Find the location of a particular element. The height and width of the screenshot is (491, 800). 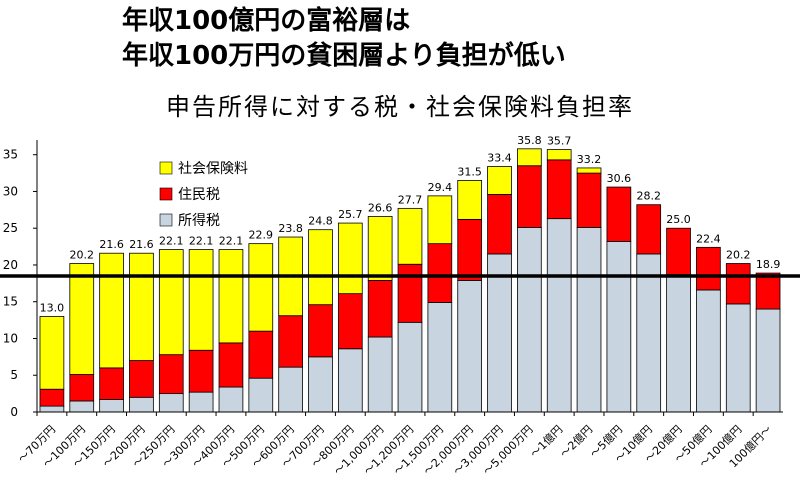

bar-total-label: 28.2 is located at coordinates (648, 196).